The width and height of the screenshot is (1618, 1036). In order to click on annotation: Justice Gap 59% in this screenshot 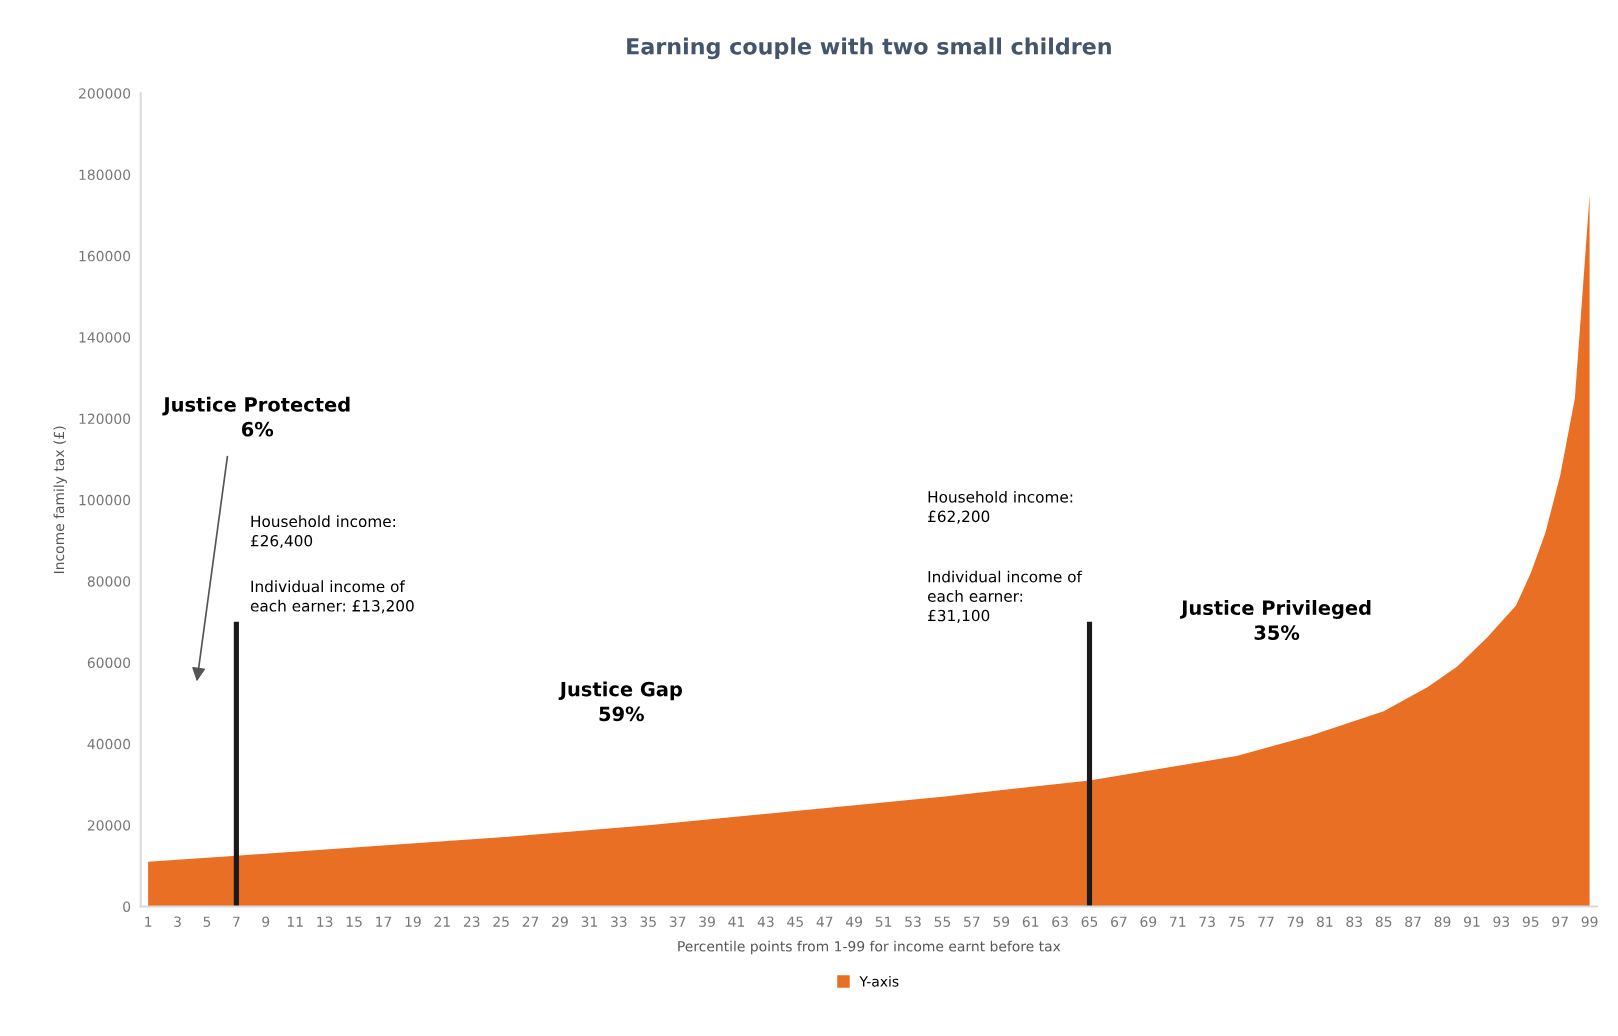, I will do `click(620, 701)`.